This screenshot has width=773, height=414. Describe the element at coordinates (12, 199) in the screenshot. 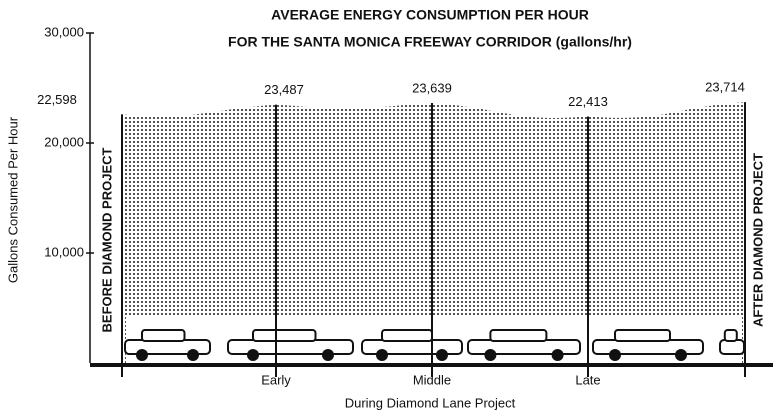

I see `y-axis-label: Gallons Consumed Per Hour` at that location.